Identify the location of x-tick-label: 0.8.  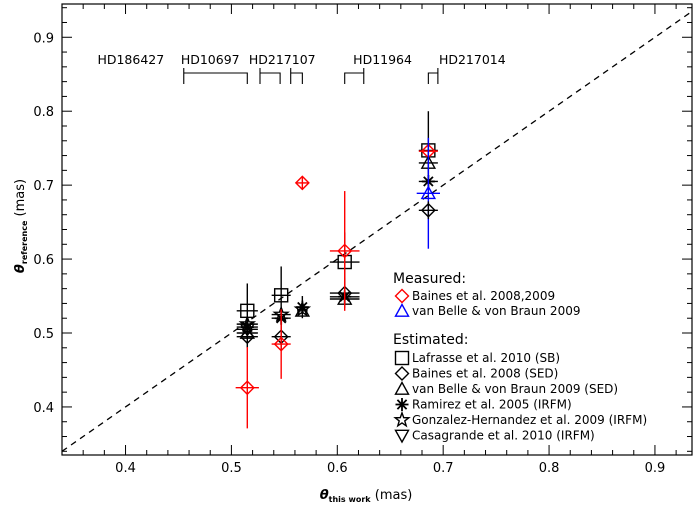
(549, 468).